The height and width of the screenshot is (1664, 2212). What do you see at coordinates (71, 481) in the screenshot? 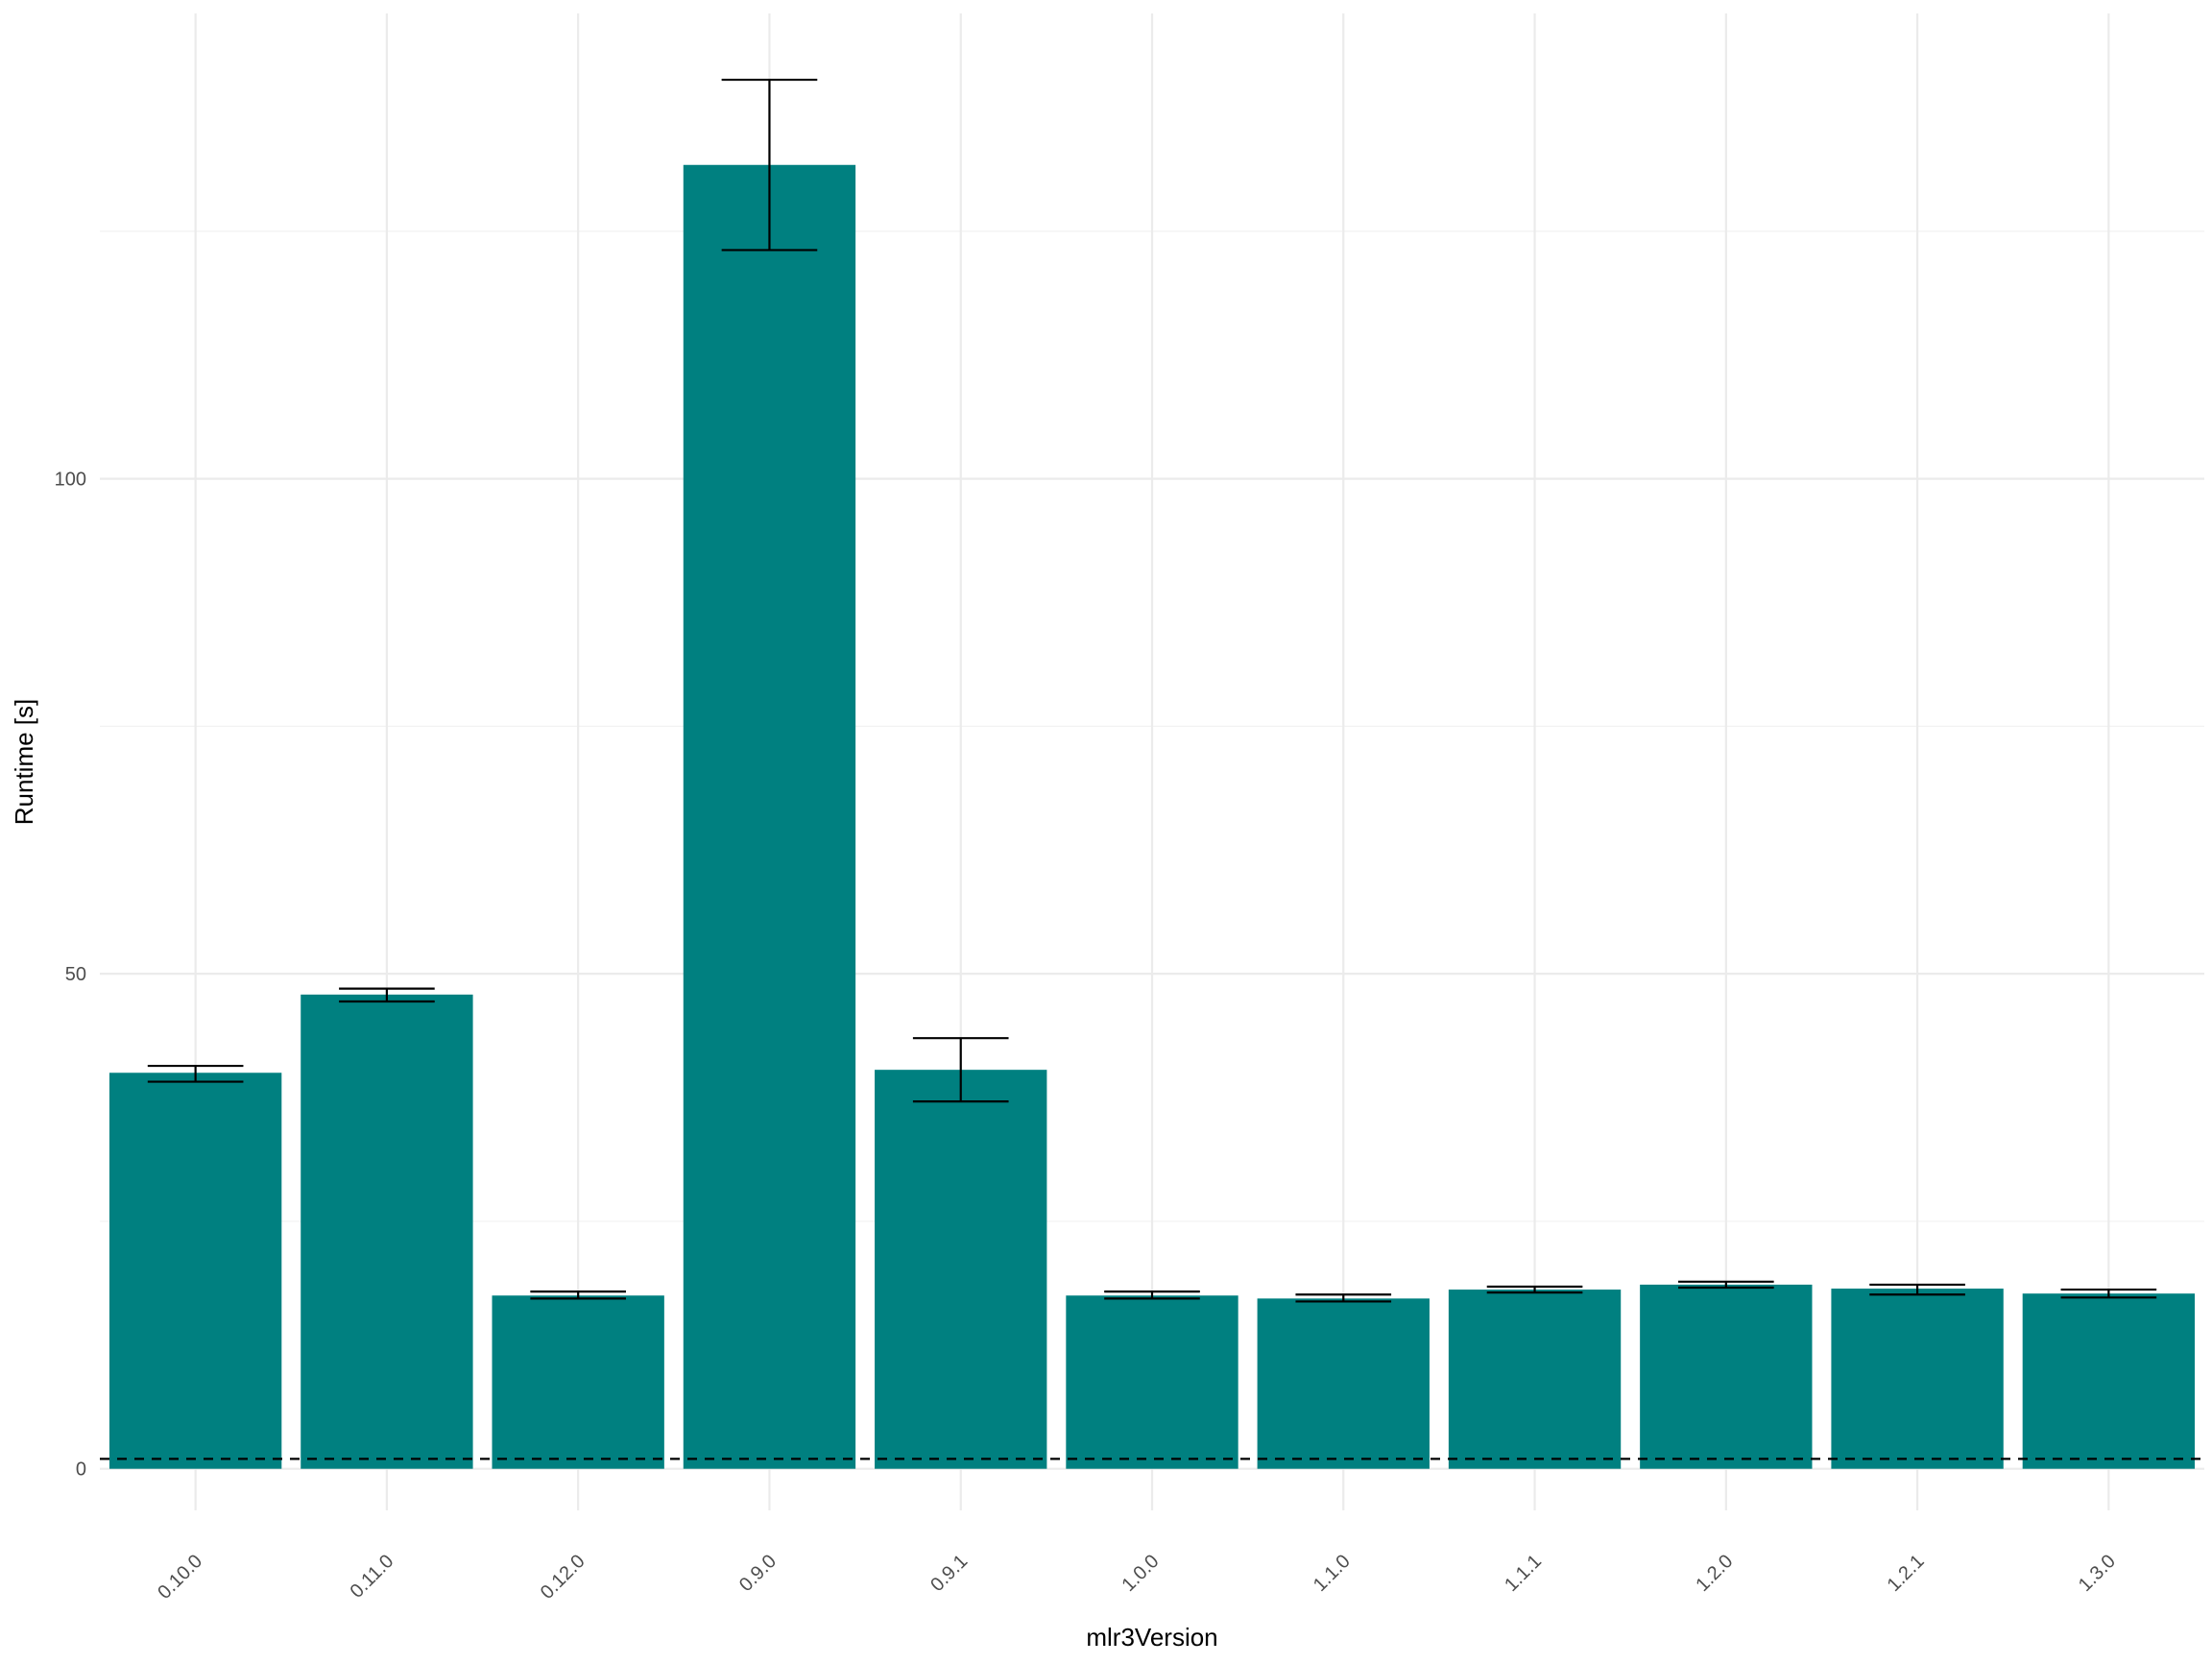
I see `y-tick-label: 100` at bounding box center [71, 481].